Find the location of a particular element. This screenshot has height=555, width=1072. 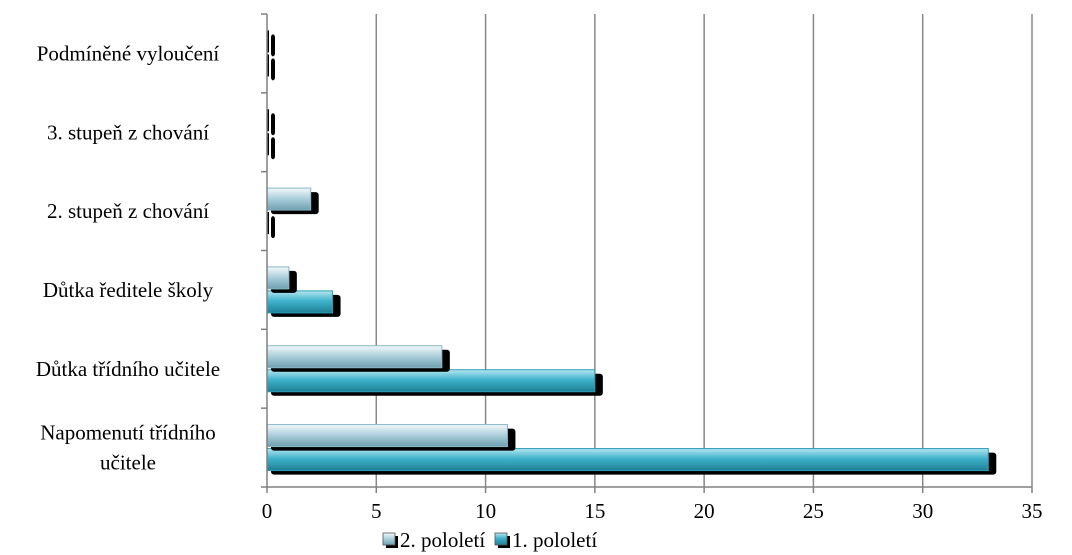

x-tick-label-35: 35 is located at coordinates (1032, 511).